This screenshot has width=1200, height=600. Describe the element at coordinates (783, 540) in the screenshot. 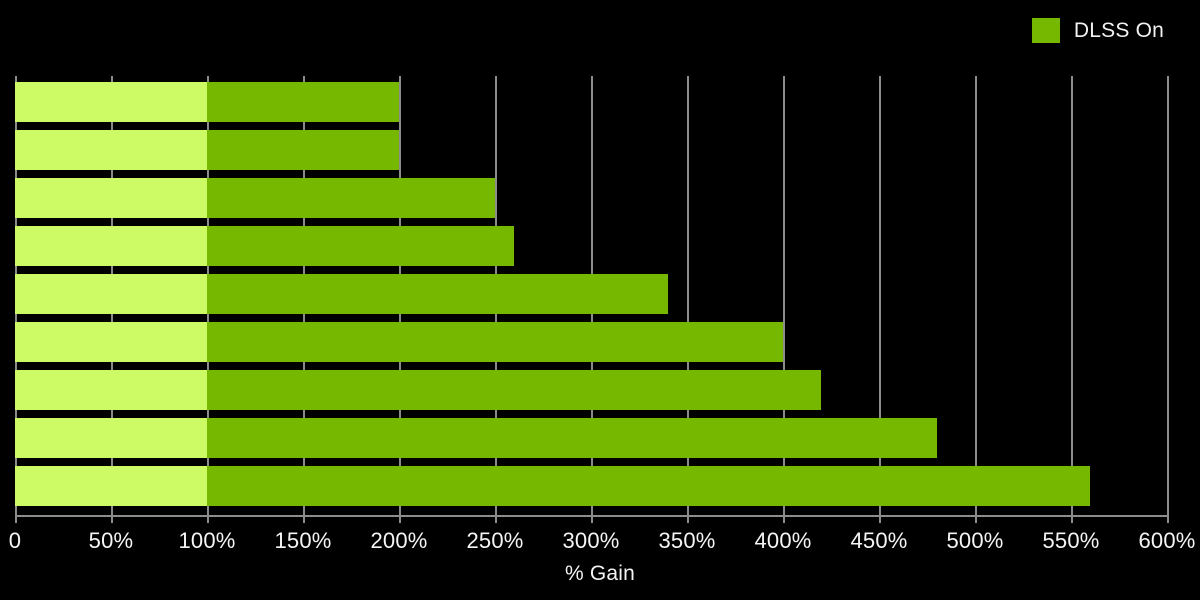

I see `x-axis-tick-label: 400%` at that location.